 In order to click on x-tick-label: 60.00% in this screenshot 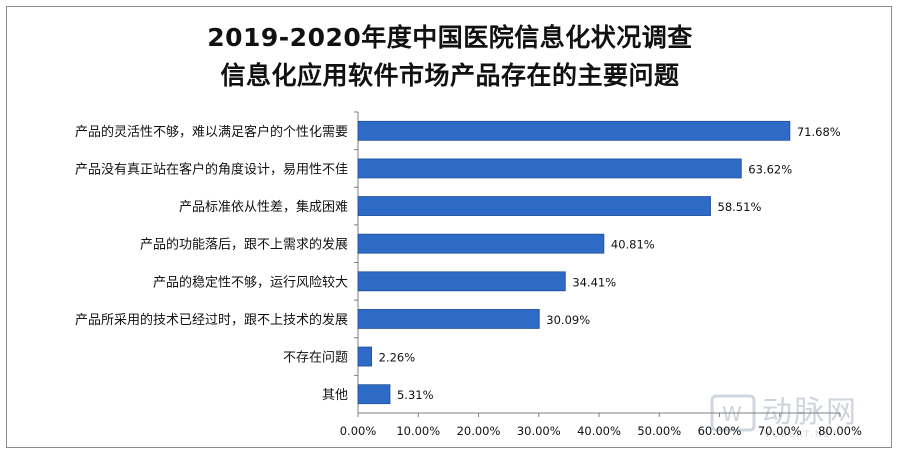, I will do `click(720, 431)`.